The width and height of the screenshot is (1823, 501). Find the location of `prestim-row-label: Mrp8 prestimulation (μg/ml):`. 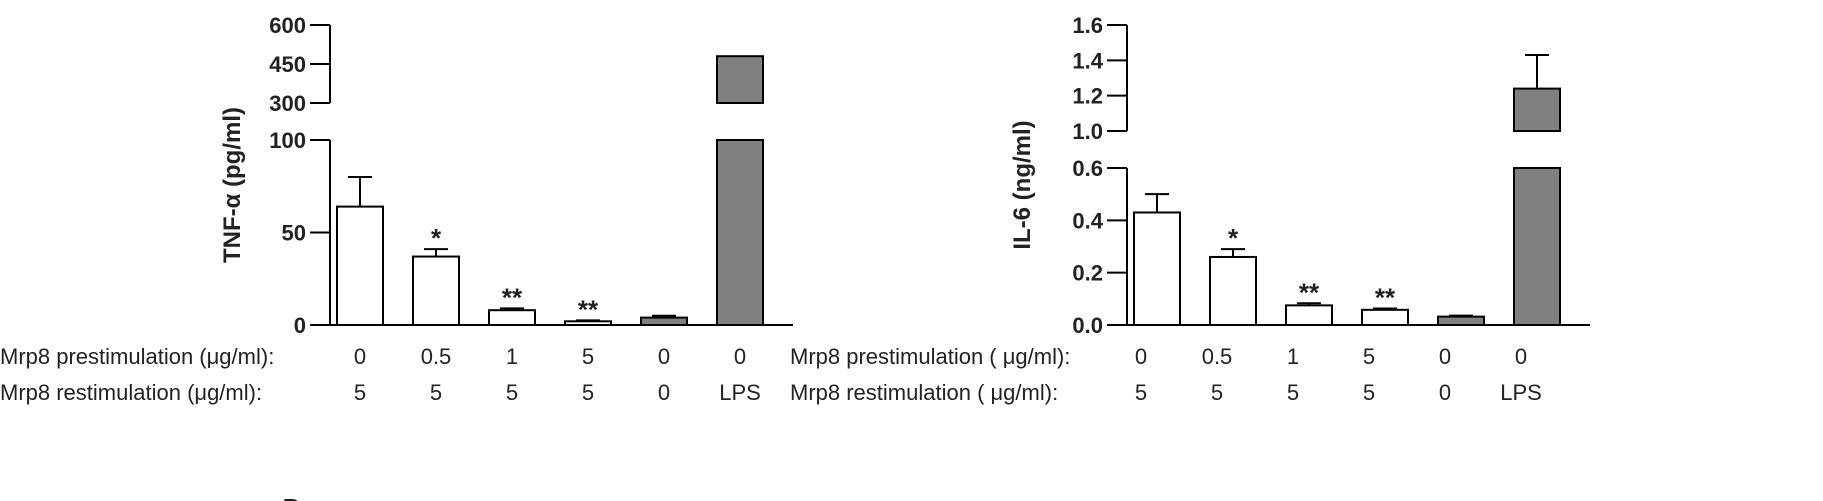

prestim-row-label: Mrp8 prestimulation (μg/ml): is located at coordinates (137, 356).